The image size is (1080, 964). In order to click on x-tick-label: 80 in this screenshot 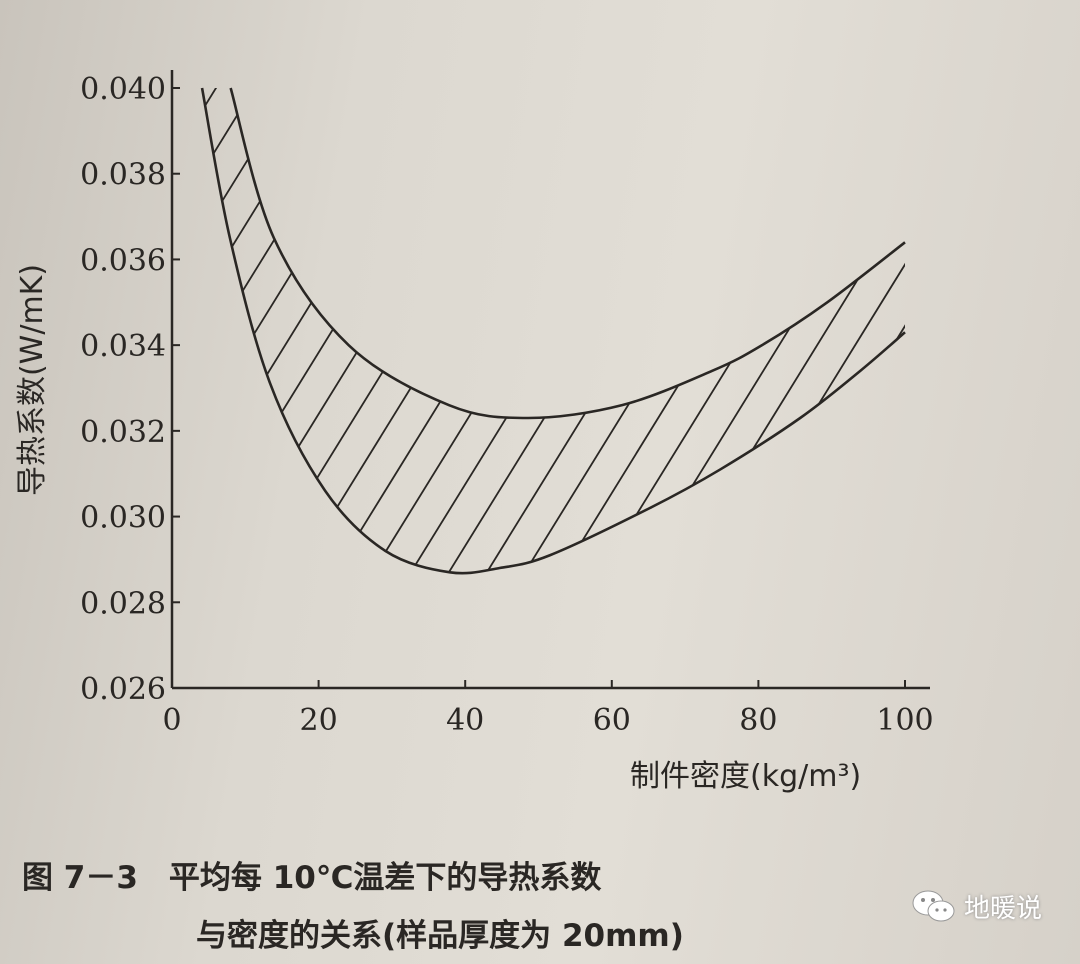, I will do `click(758, 720)`.